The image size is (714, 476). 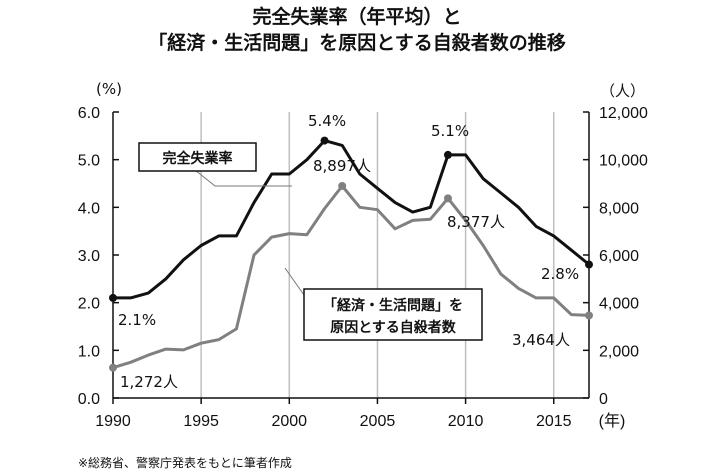 I want to click on unemployment-legend-label: 完全失業率, so click(x=198, y=158).